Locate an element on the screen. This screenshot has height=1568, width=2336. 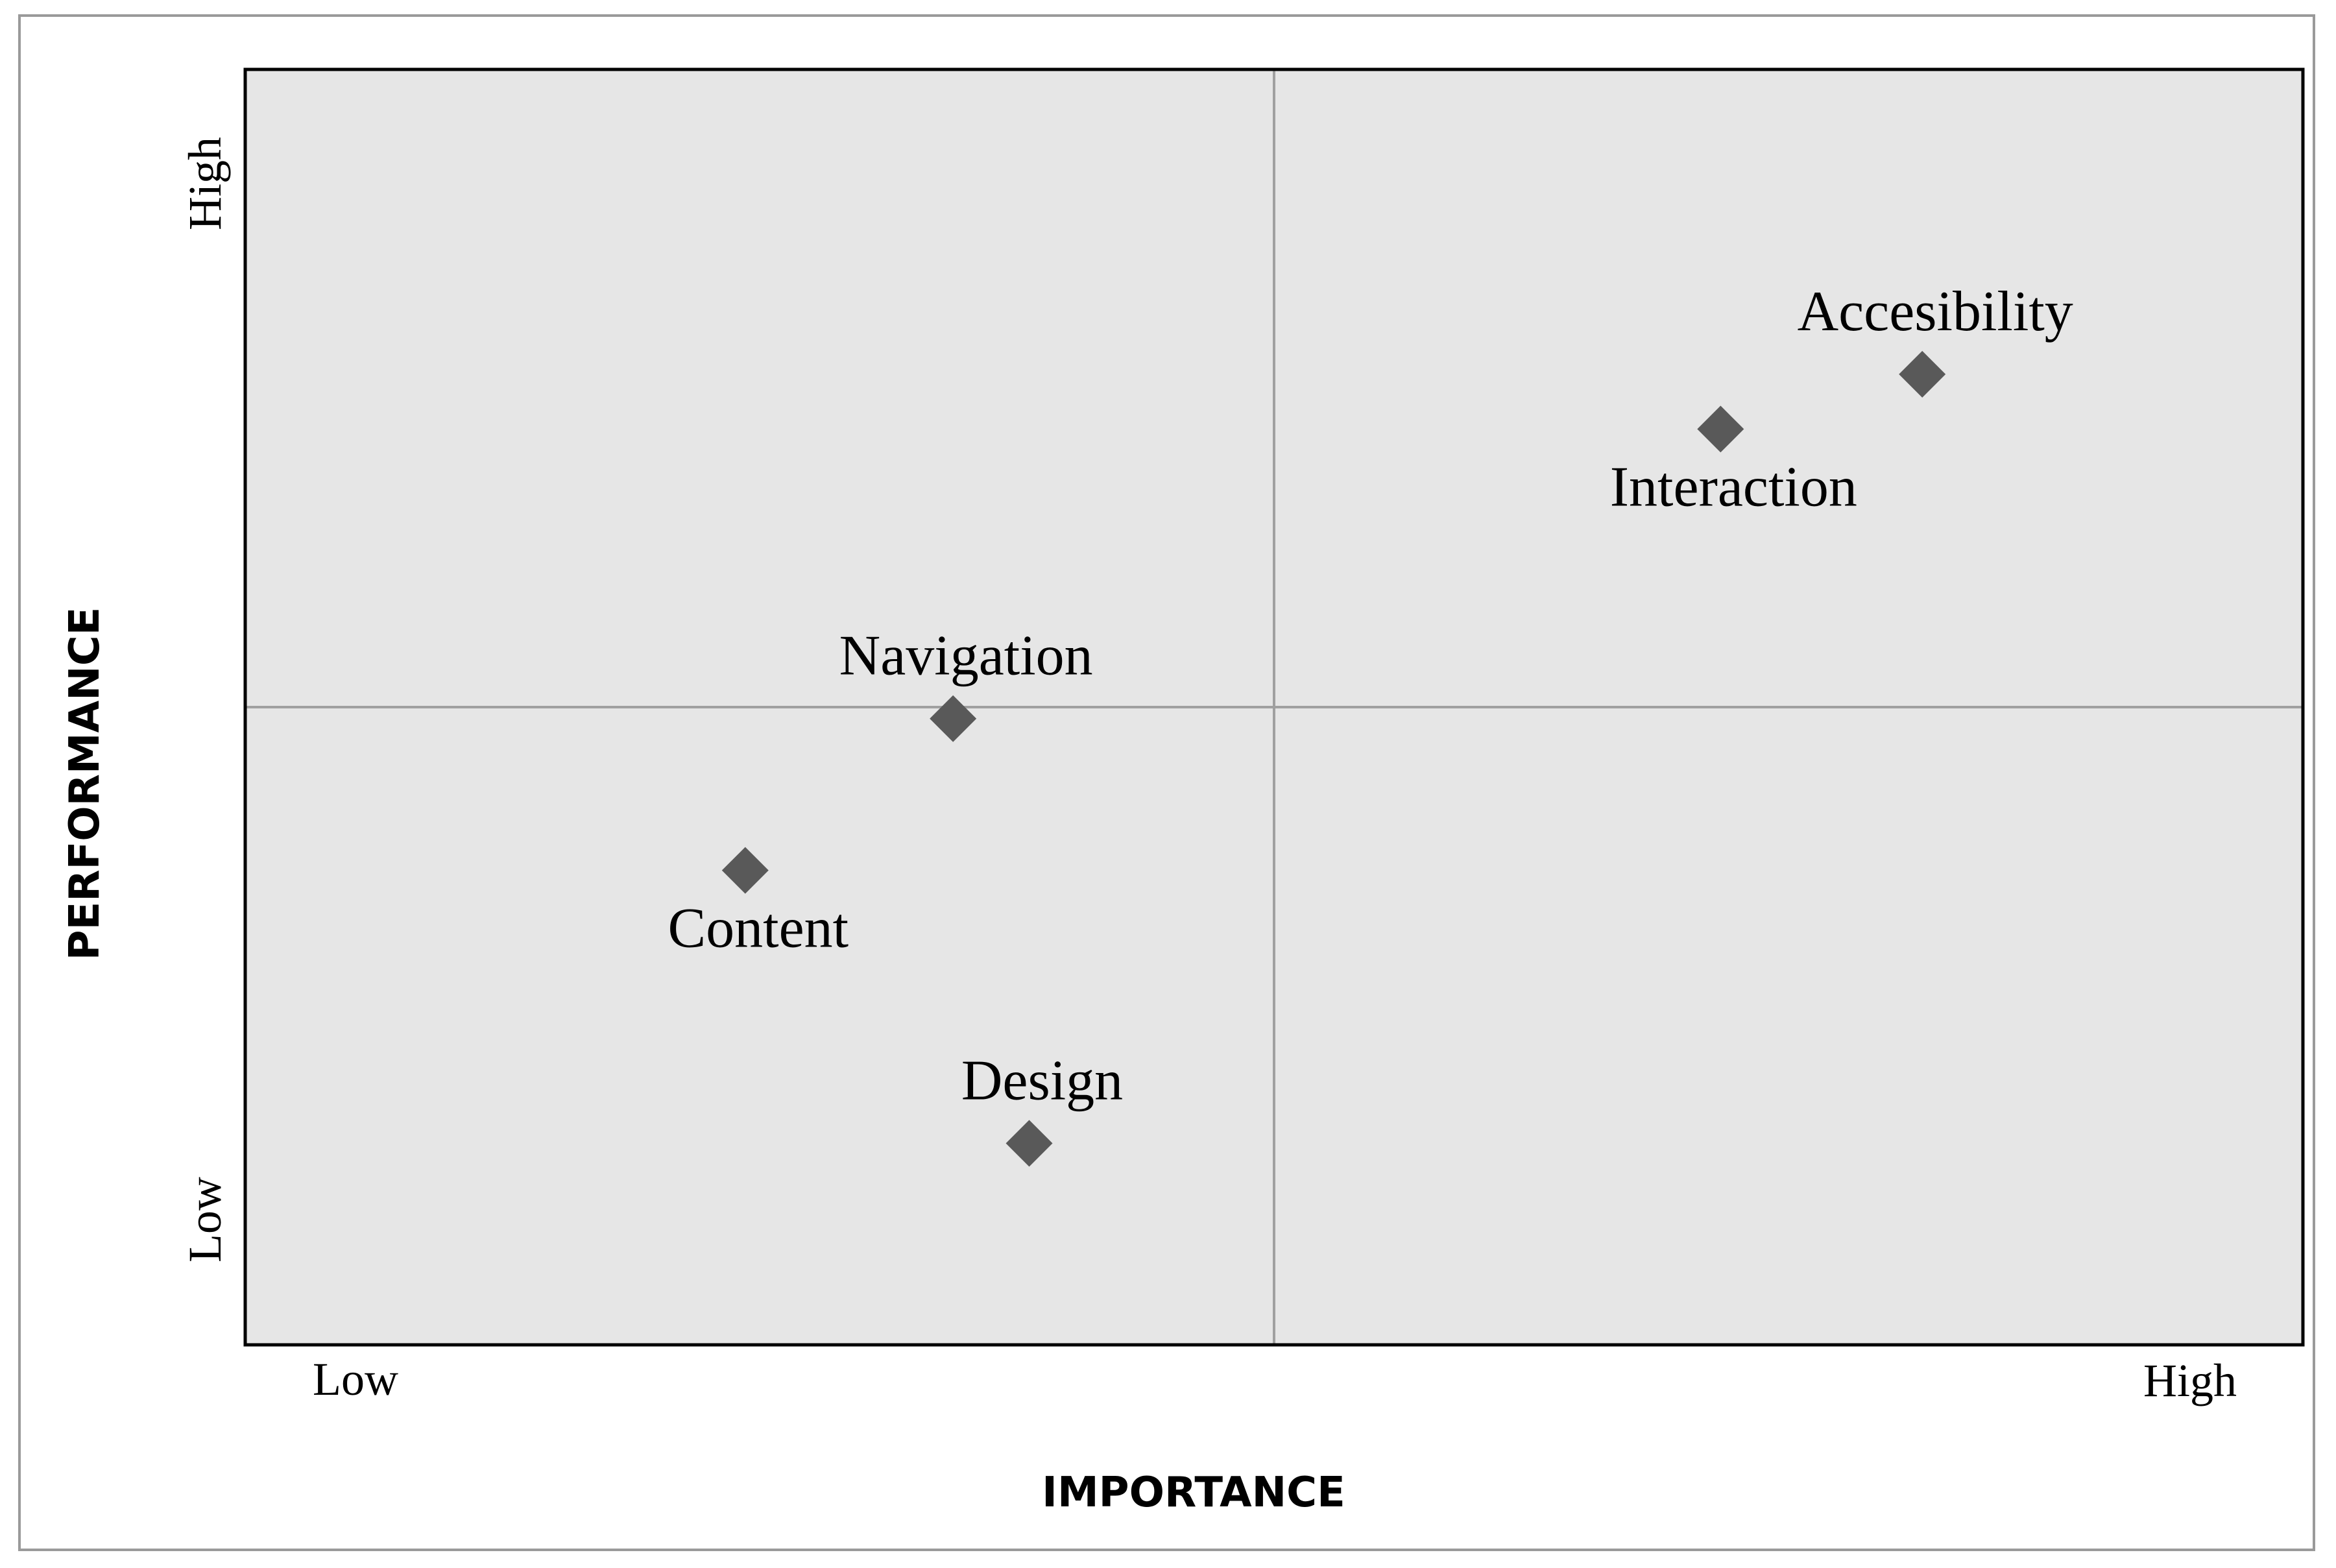
x-axis-title: IMPORTANCE is located at coordinates (1193, 1493).